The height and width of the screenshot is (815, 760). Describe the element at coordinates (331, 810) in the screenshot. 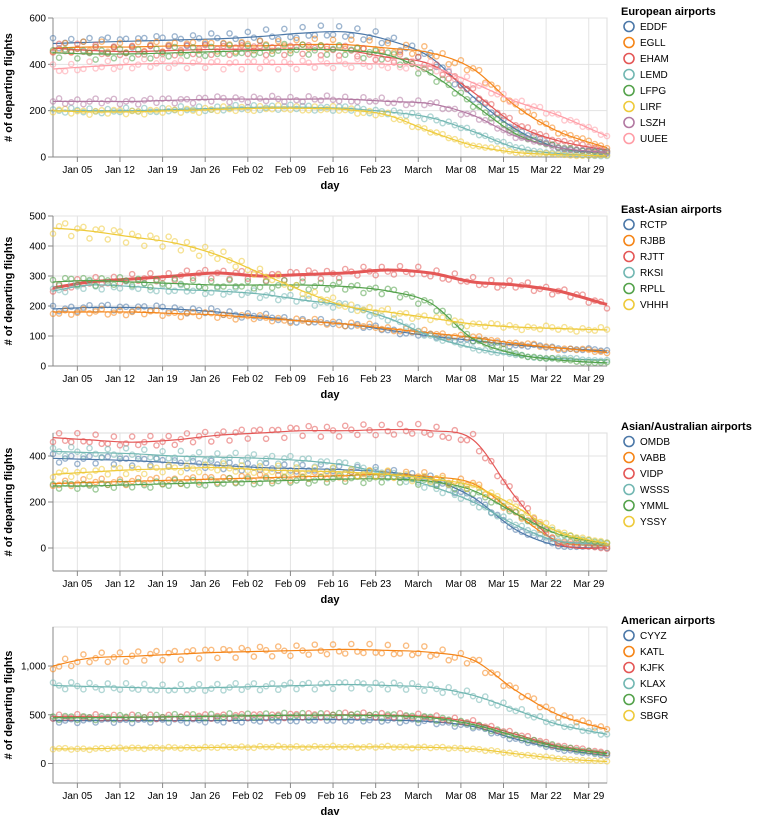

I see `x-axis-title: day` at that location.